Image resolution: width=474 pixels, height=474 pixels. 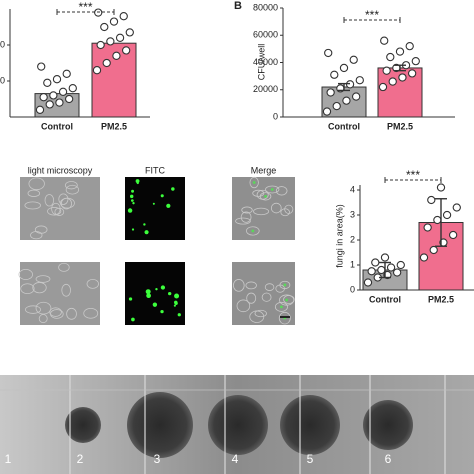 I want to click on well-label: 6, so click(x=388, y=459).